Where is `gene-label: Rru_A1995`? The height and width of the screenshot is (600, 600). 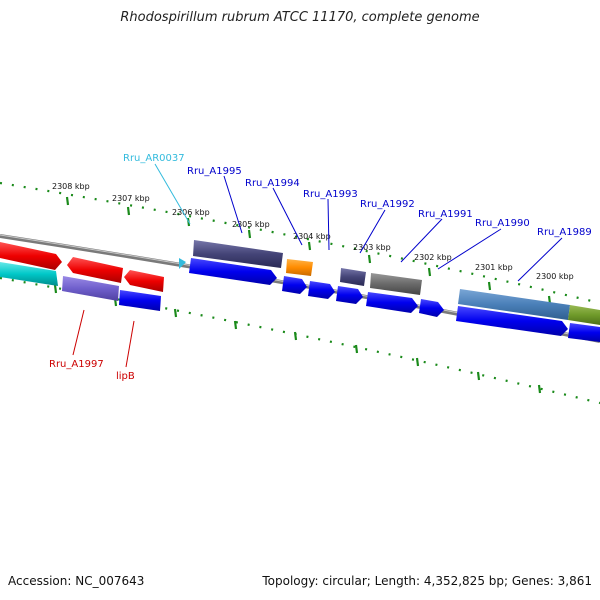
gene-label: Rru_A1995 is located at coordinates (214, 171).